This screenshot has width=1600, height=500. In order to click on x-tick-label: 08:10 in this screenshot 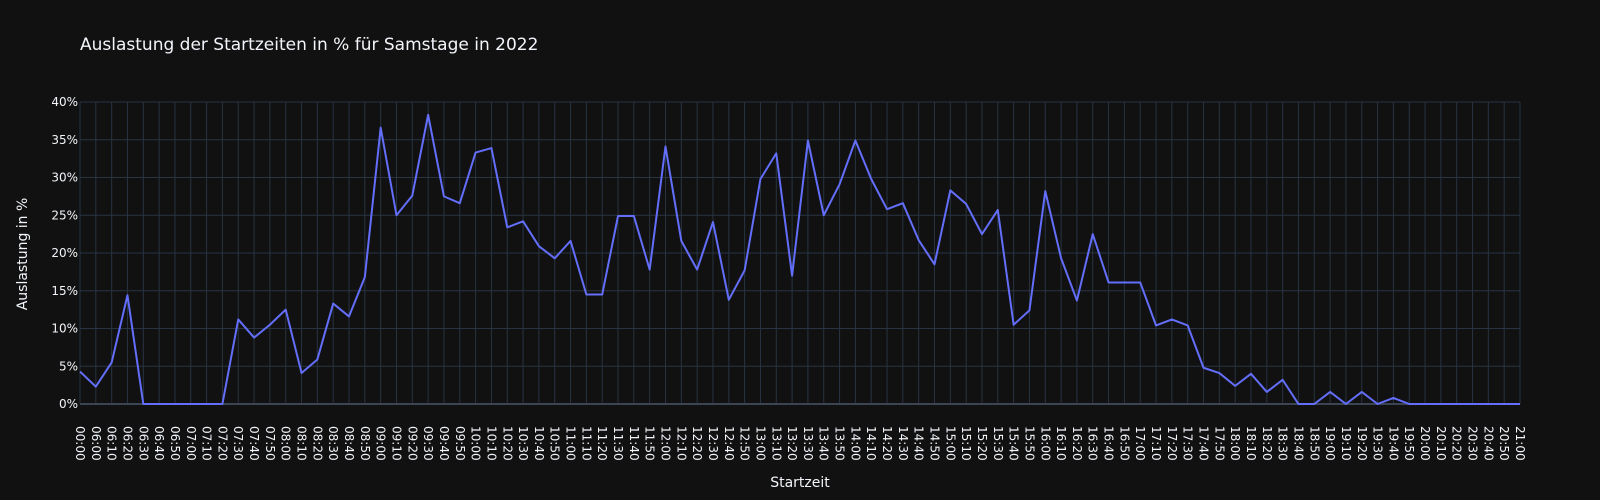, I will do `click(302, 443)`.